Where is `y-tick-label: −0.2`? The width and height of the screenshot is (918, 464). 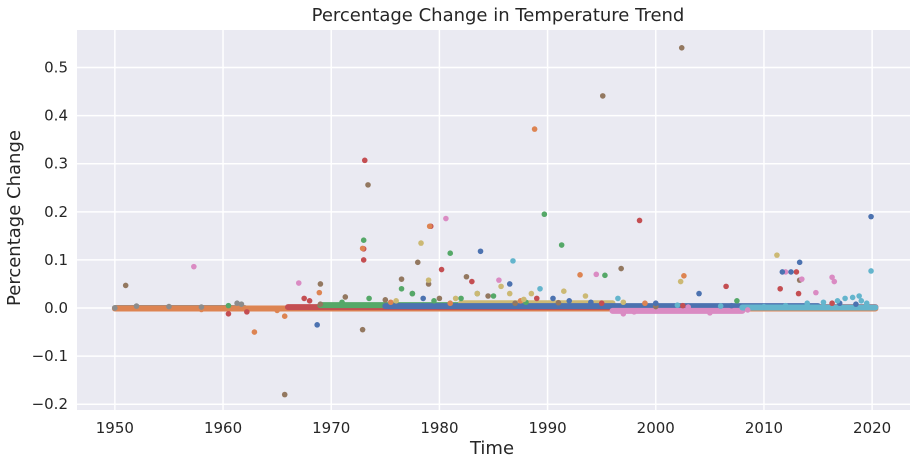 y-tick-label: −0.2 is located at coordinates (50, 404).